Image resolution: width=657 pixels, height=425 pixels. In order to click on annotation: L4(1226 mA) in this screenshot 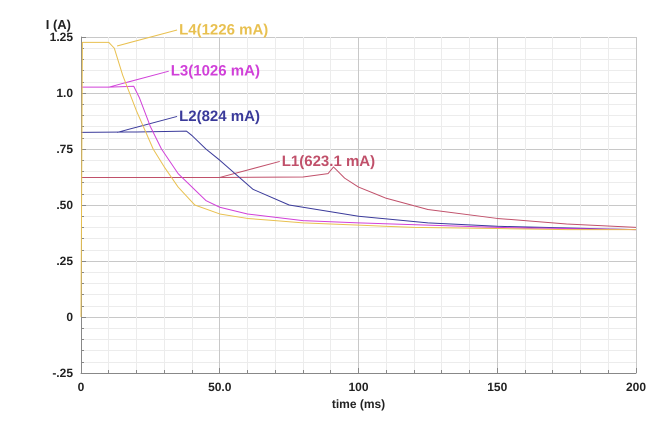, I will do `click(223, 29)`.